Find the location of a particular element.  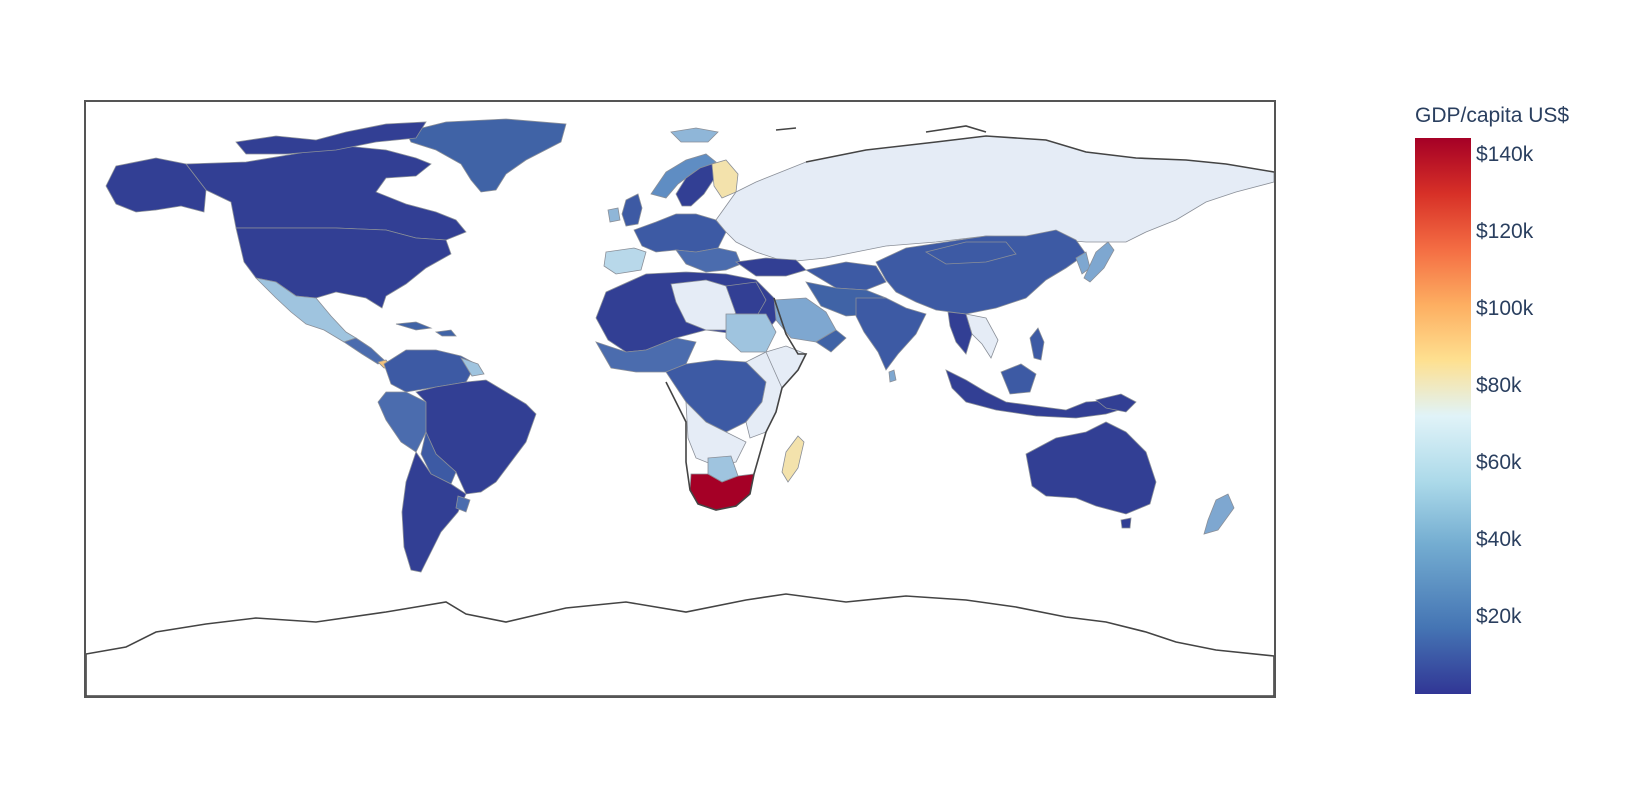

mongolia is located at coordinates (970, 253).